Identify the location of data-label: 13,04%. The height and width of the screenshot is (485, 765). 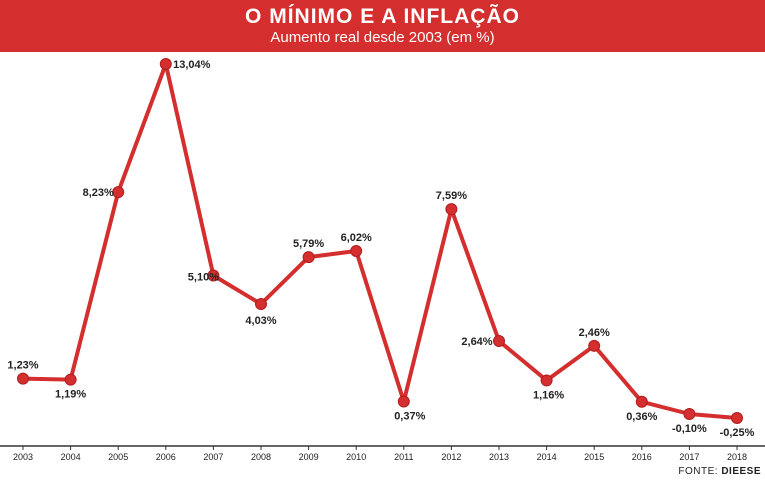
(192, 65).